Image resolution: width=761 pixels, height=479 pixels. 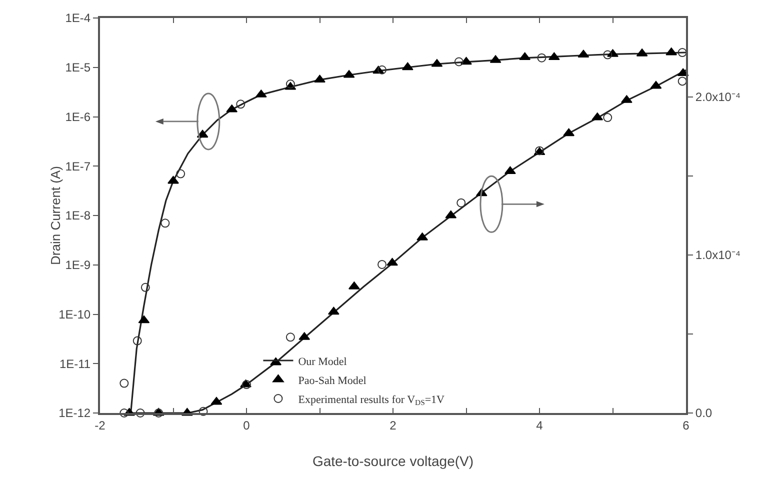 I want to click on y-tick-label: 1E-9, so click(x=78, y=265).